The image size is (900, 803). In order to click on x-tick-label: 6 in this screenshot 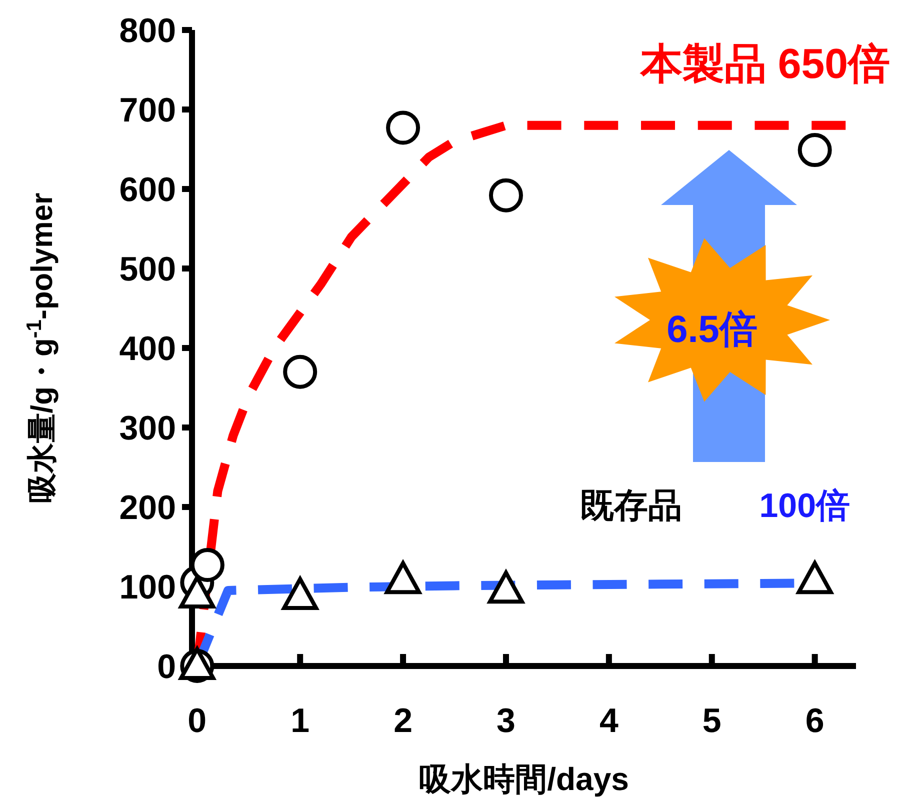, I will do `click(814, 721)`.